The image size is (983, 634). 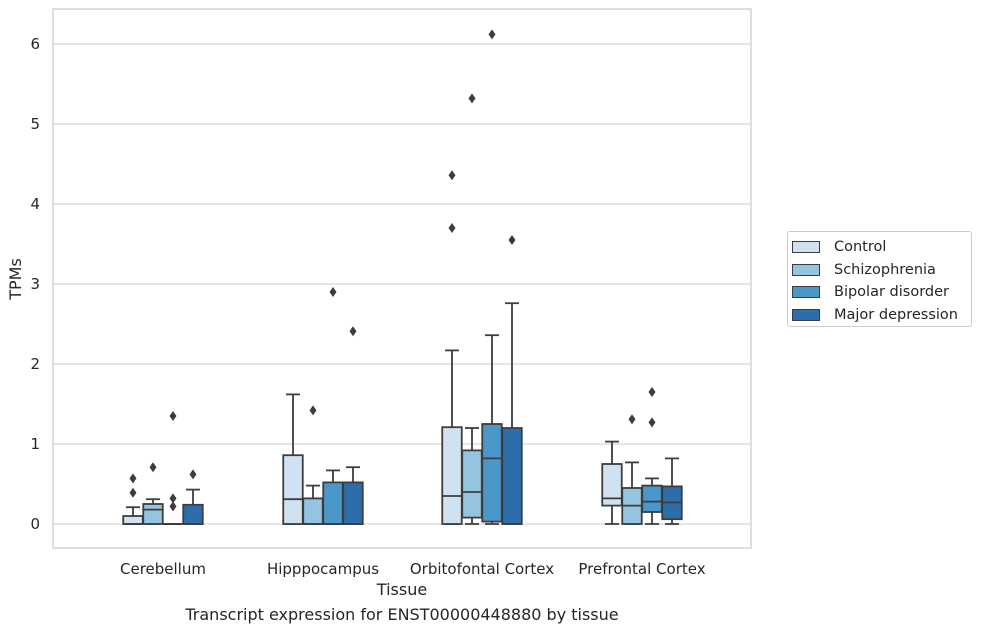 I want to click on y-tick-label: 3, so click(x=35, y=284).